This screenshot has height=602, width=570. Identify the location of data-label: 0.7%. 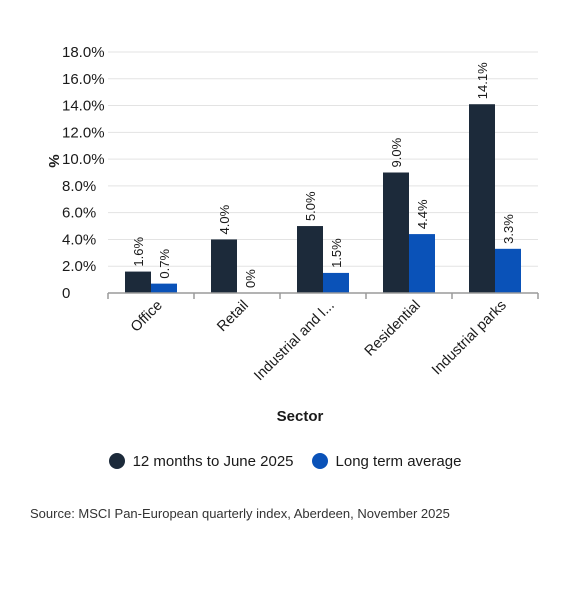
(164, 264).